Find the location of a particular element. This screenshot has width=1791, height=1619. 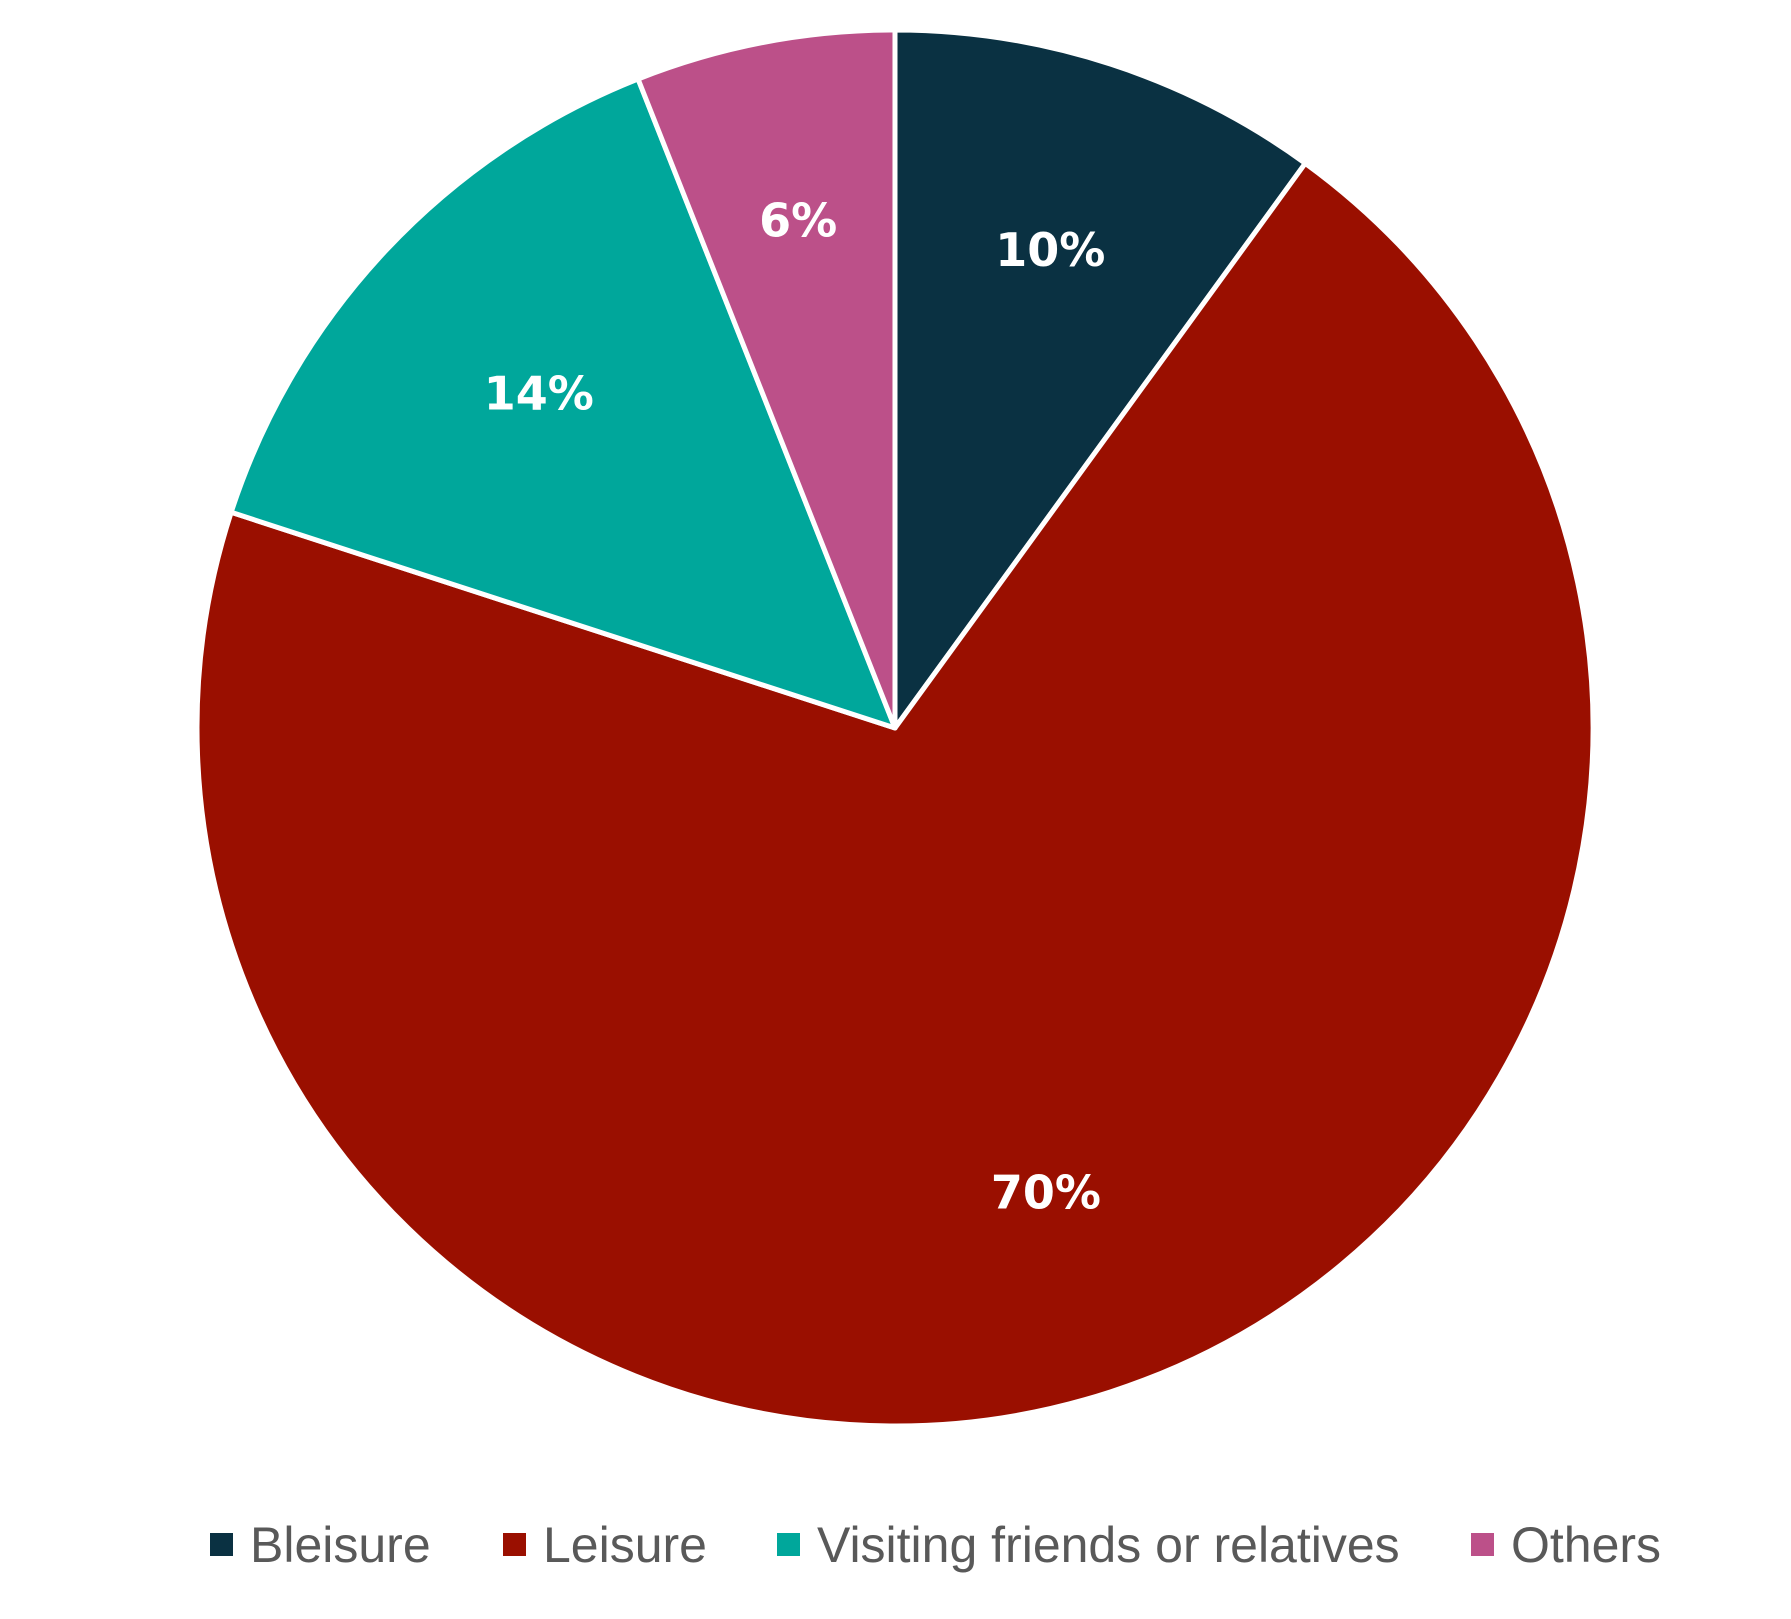

data-label-bleisure: 10% is located at coordinates (1050, 250).